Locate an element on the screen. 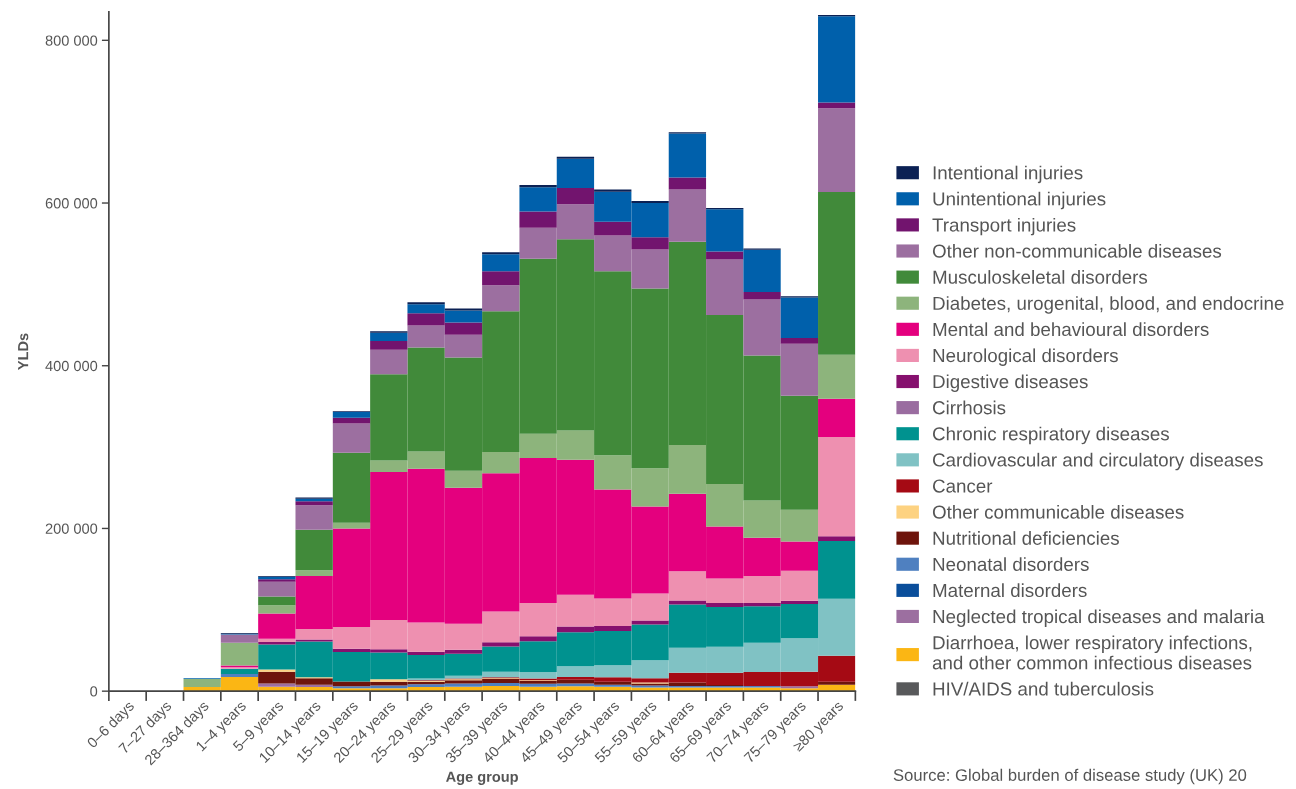  x-axis-title: Age group is located at coordinates (482, 778).